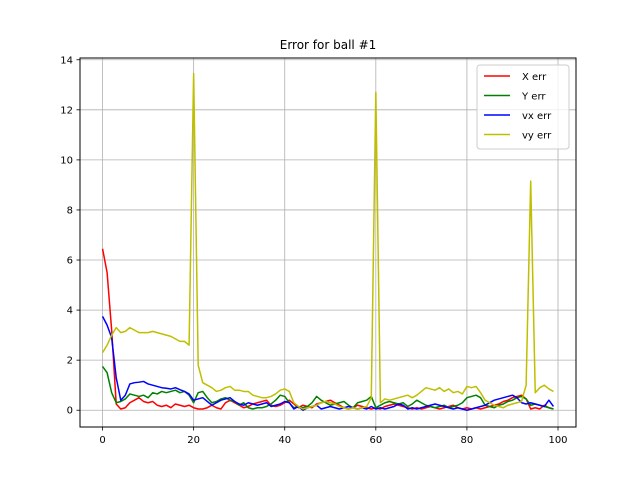  I want to click on chart-title: Error for ball #1, so click(328, 45).